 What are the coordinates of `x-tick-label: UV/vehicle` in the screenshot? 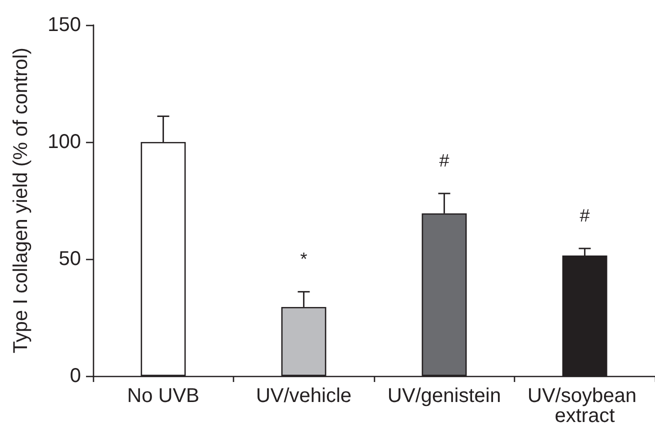 It's located at (304, 396).